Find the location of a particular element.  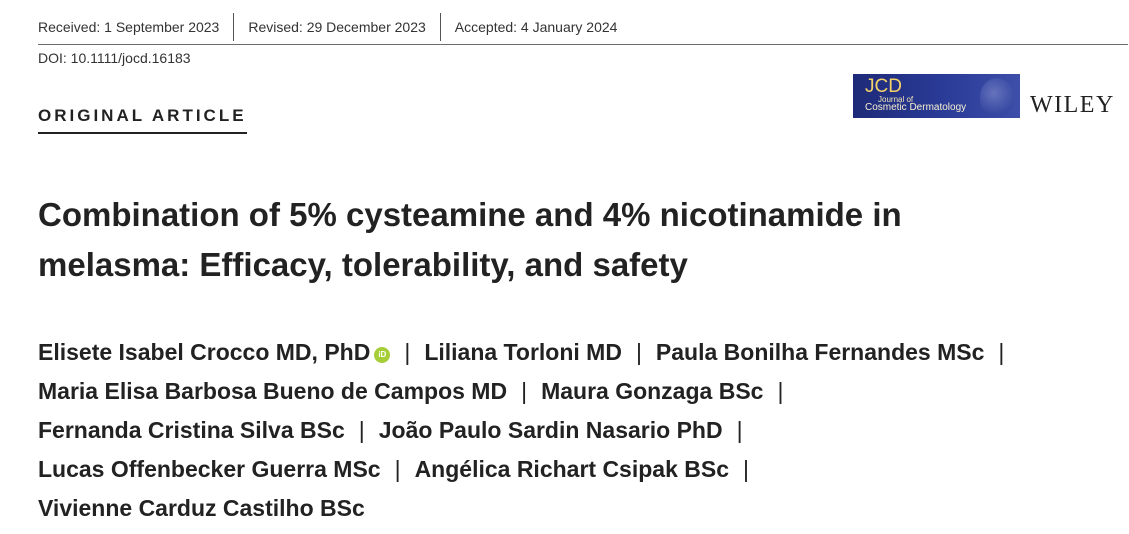

received-date: Received: 1 September 2023 is located at coordinates (129, 27).